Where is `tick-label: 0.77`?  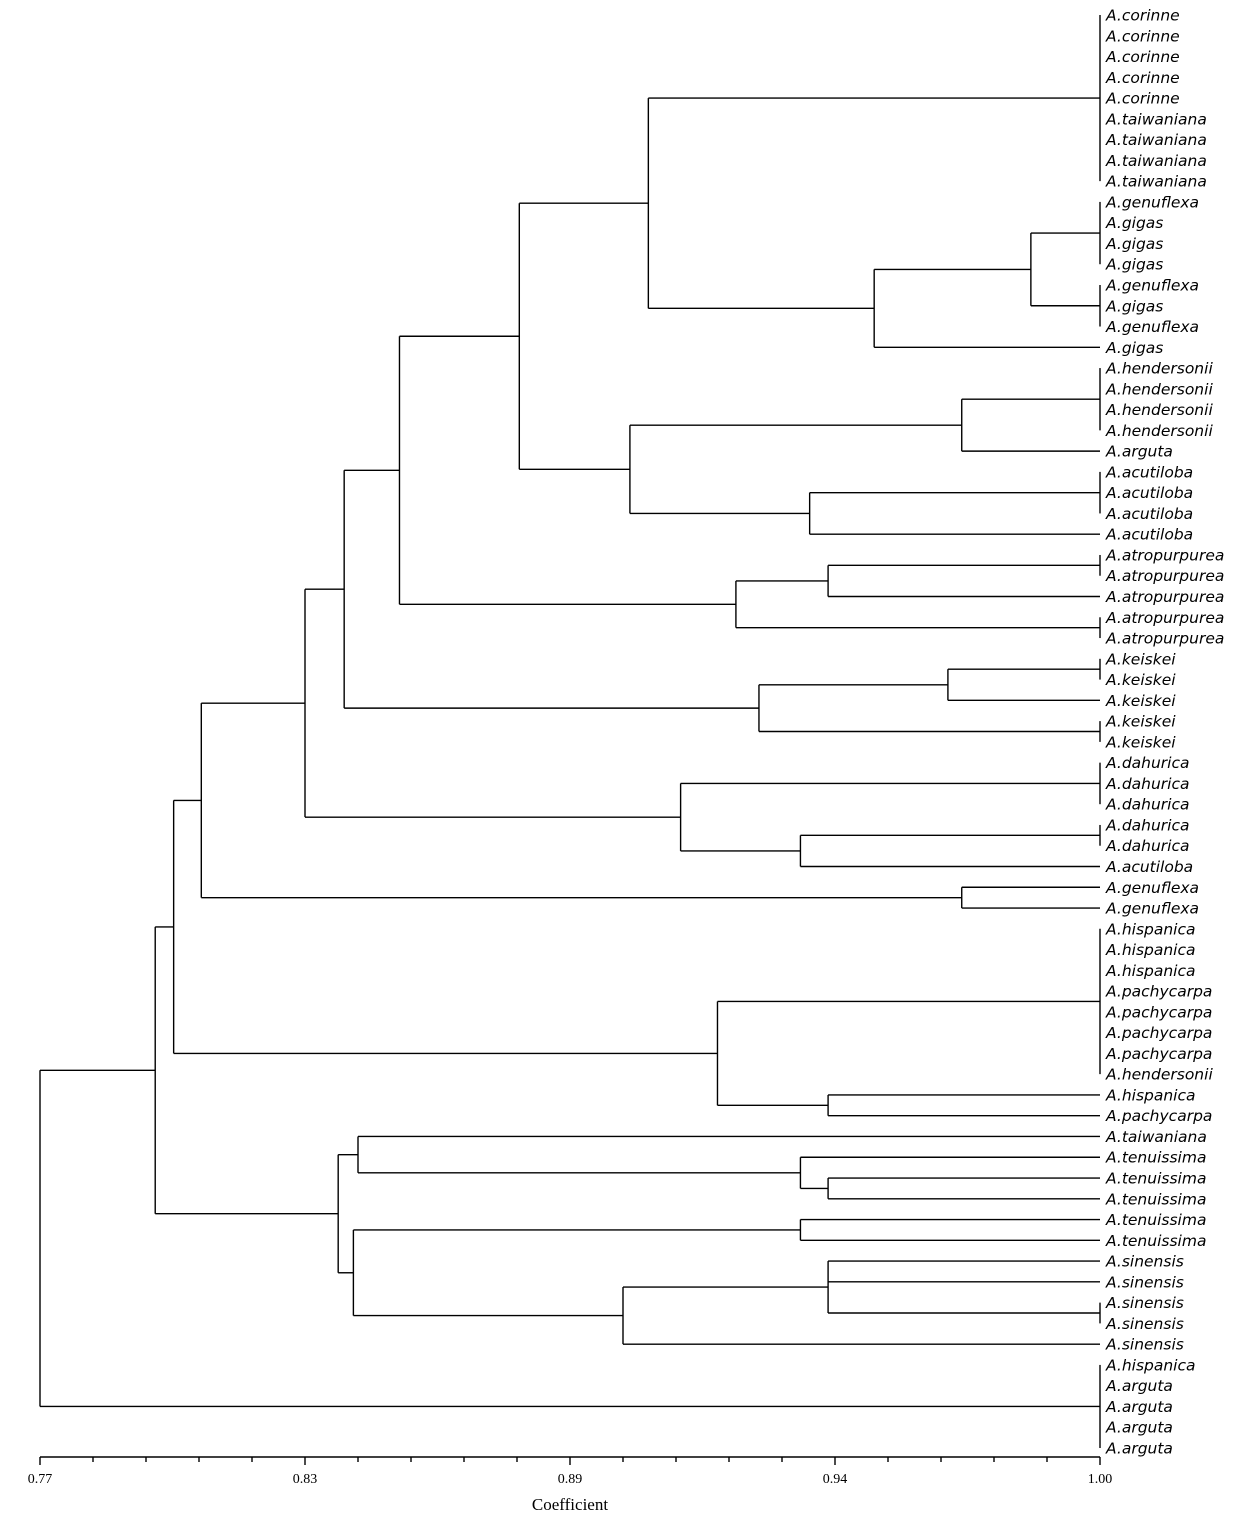
tick-label: 0.77 is located at coordinates (40, 1479).